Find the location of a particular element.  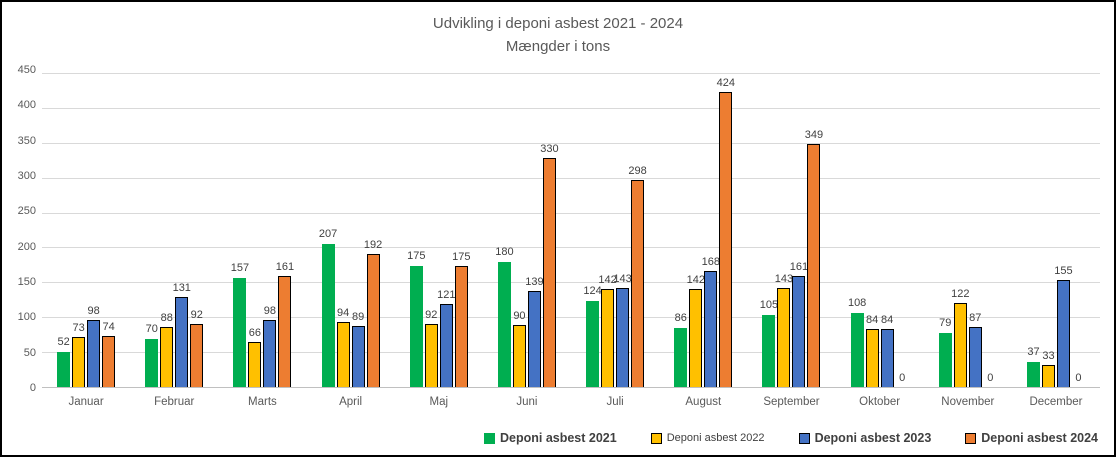

bar-value-label: 90 is located at coordinates (519, 316).